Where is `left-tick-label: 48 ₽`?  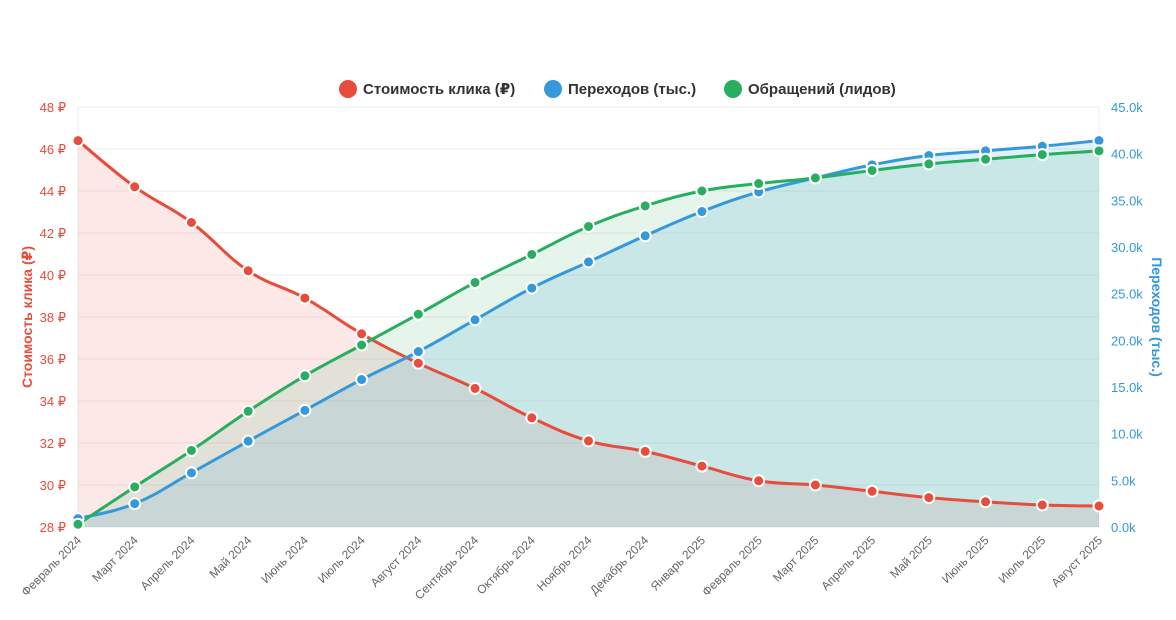
left-tick-label: 48 ₽ is located at coordinates (53, 107).